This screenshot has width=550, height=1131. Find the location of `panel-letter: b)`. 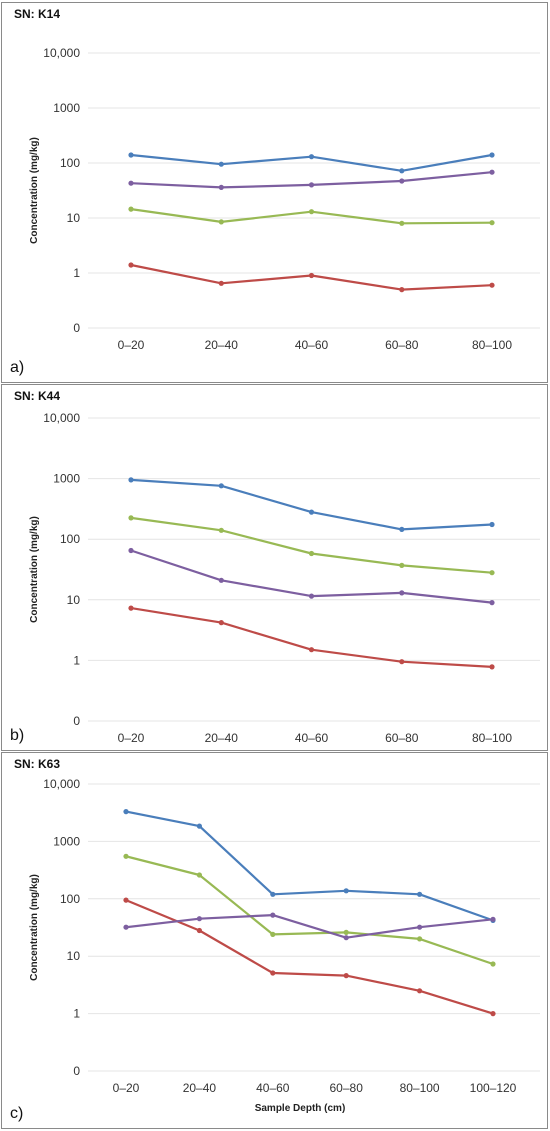

panel-letter: b) is located at coordinates (17, 735).